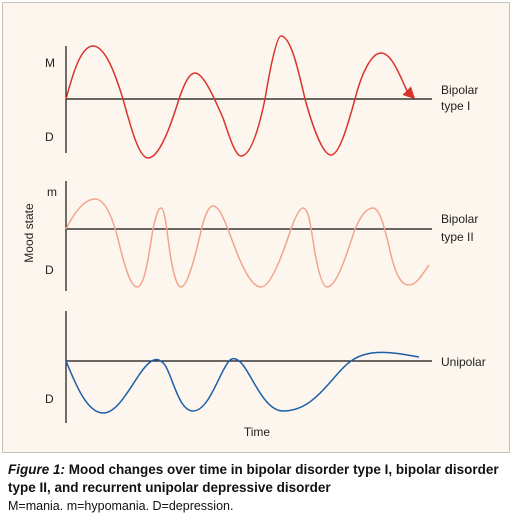 The image size is (515, 525). Describe the element at coordinates (242, 382) in the screenshot. I see `unipolar-mood-curve` at that location.